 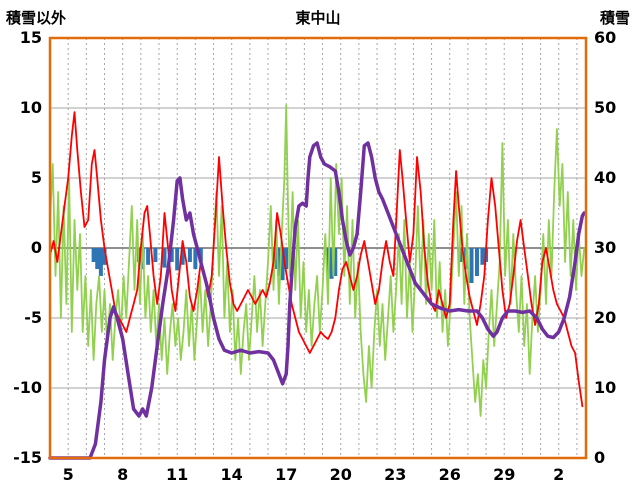 I want to click on x-axis-tick-label: 26, so click(x=450, y=474).